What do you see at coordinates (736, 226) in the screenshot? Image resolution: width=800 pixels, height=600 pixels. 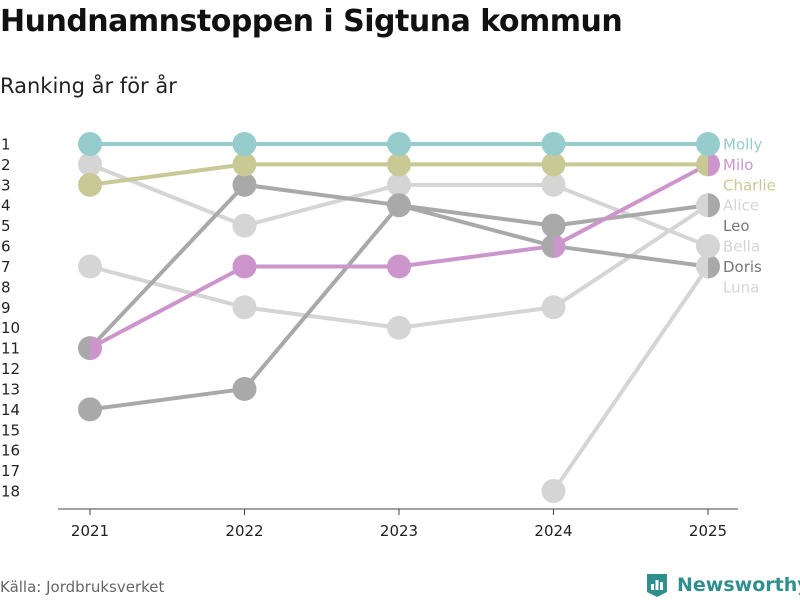 I see `end-label-leo: Leo` at bounding box center [736, 226].